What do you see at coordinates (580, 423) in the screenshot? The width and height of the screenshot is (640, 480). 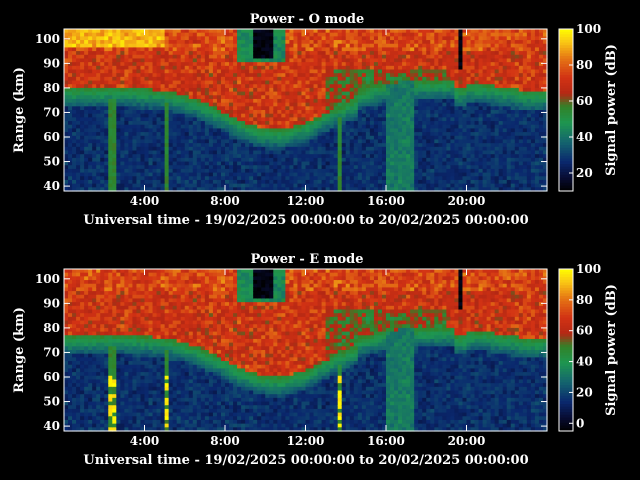 I see `colorbar-tick-label: 0` at bounding box center [580, 423].